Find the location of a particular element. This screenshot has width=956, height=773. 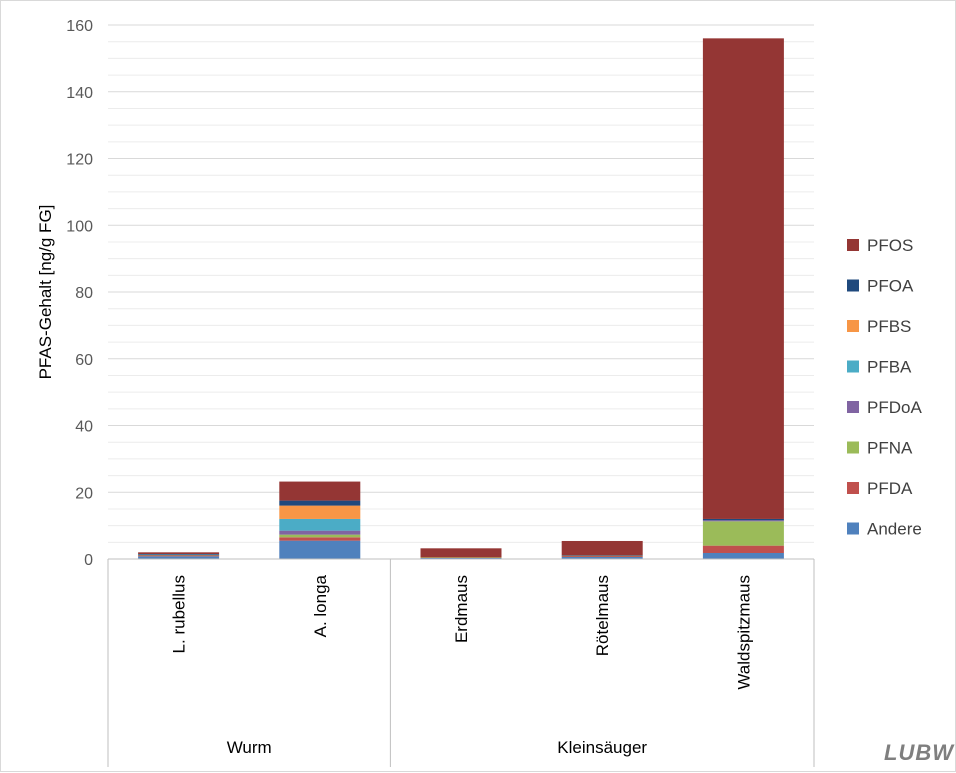

legend-label: PFBA is located at coordinates (889, 367).